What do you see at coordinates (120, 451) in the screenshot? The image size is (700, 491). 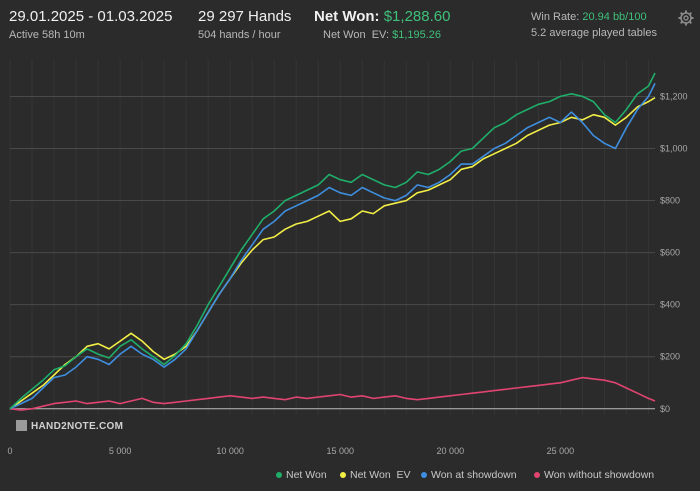 I see `x-tick-label: 5 000` at bounding box center [120, 451].